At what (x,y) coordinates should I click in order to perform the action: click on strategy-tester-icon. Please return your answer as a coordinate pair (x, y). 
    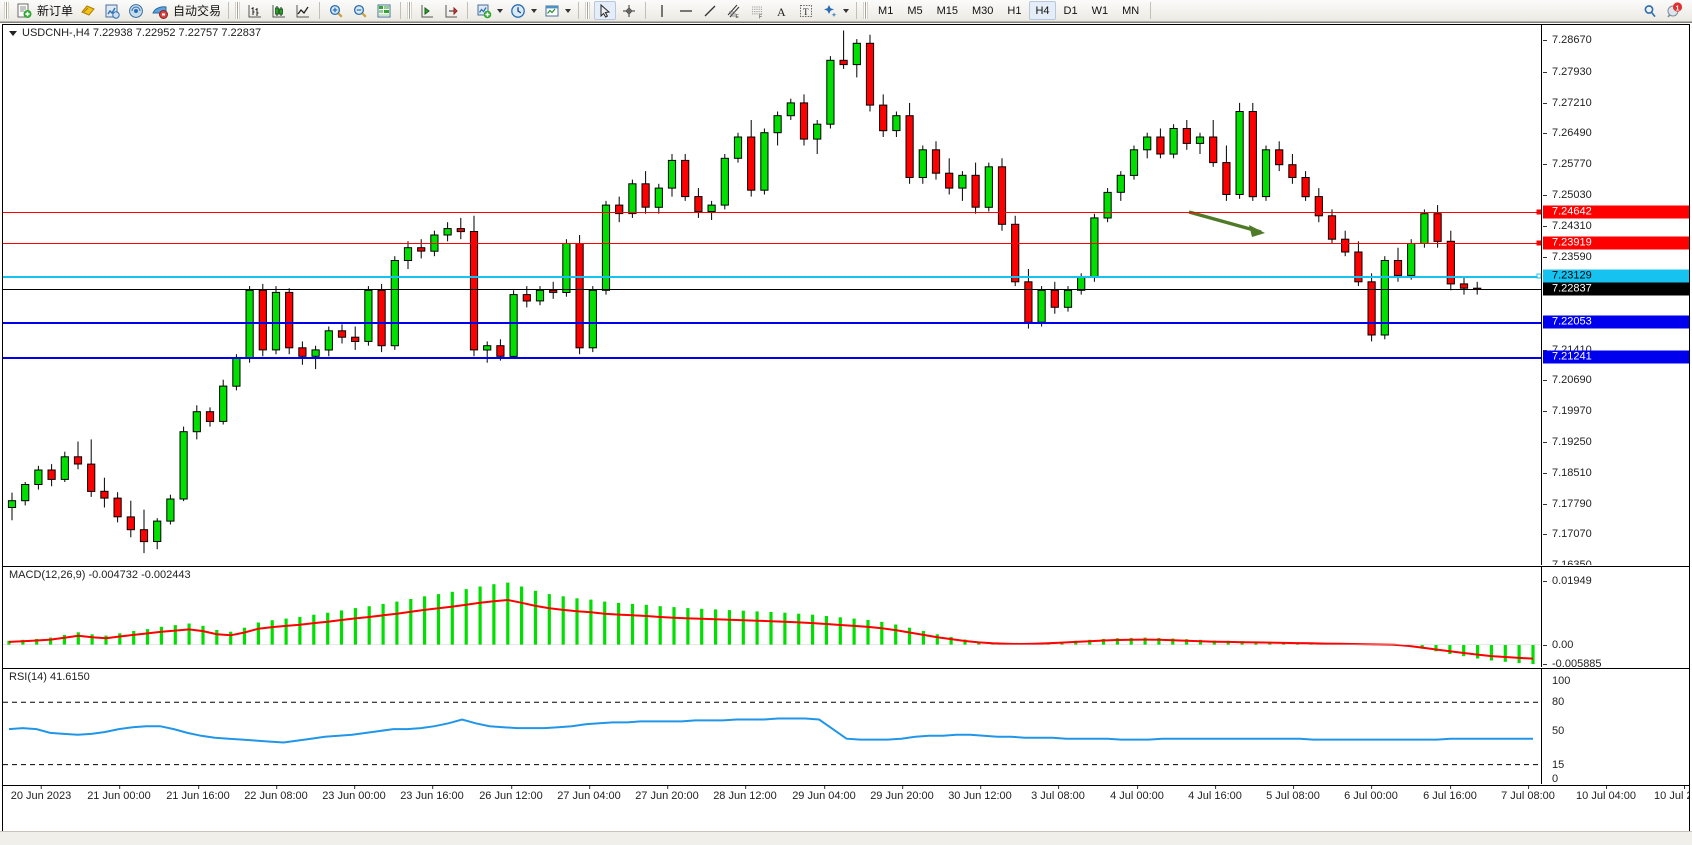
    Looking at the image, I should click on (160, 10).